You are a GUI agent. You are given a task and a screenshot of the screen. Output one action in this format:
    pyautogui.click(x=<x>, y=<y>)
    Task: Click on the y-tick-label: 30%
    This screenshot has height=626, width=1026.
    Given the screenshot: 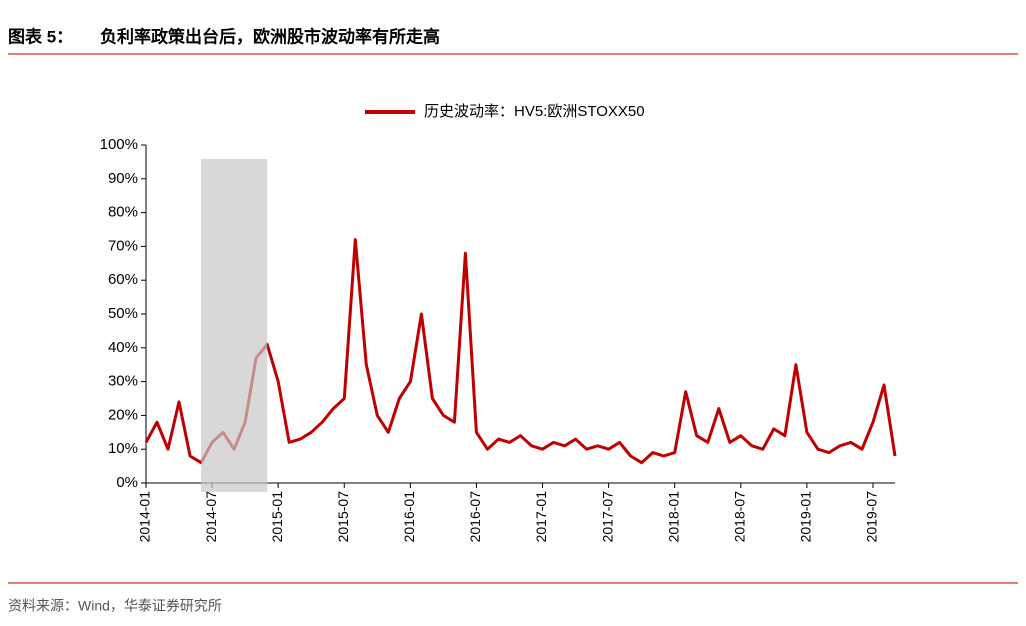 What is the action you would take?
    pyautogui.click(x=123, y=381)
    